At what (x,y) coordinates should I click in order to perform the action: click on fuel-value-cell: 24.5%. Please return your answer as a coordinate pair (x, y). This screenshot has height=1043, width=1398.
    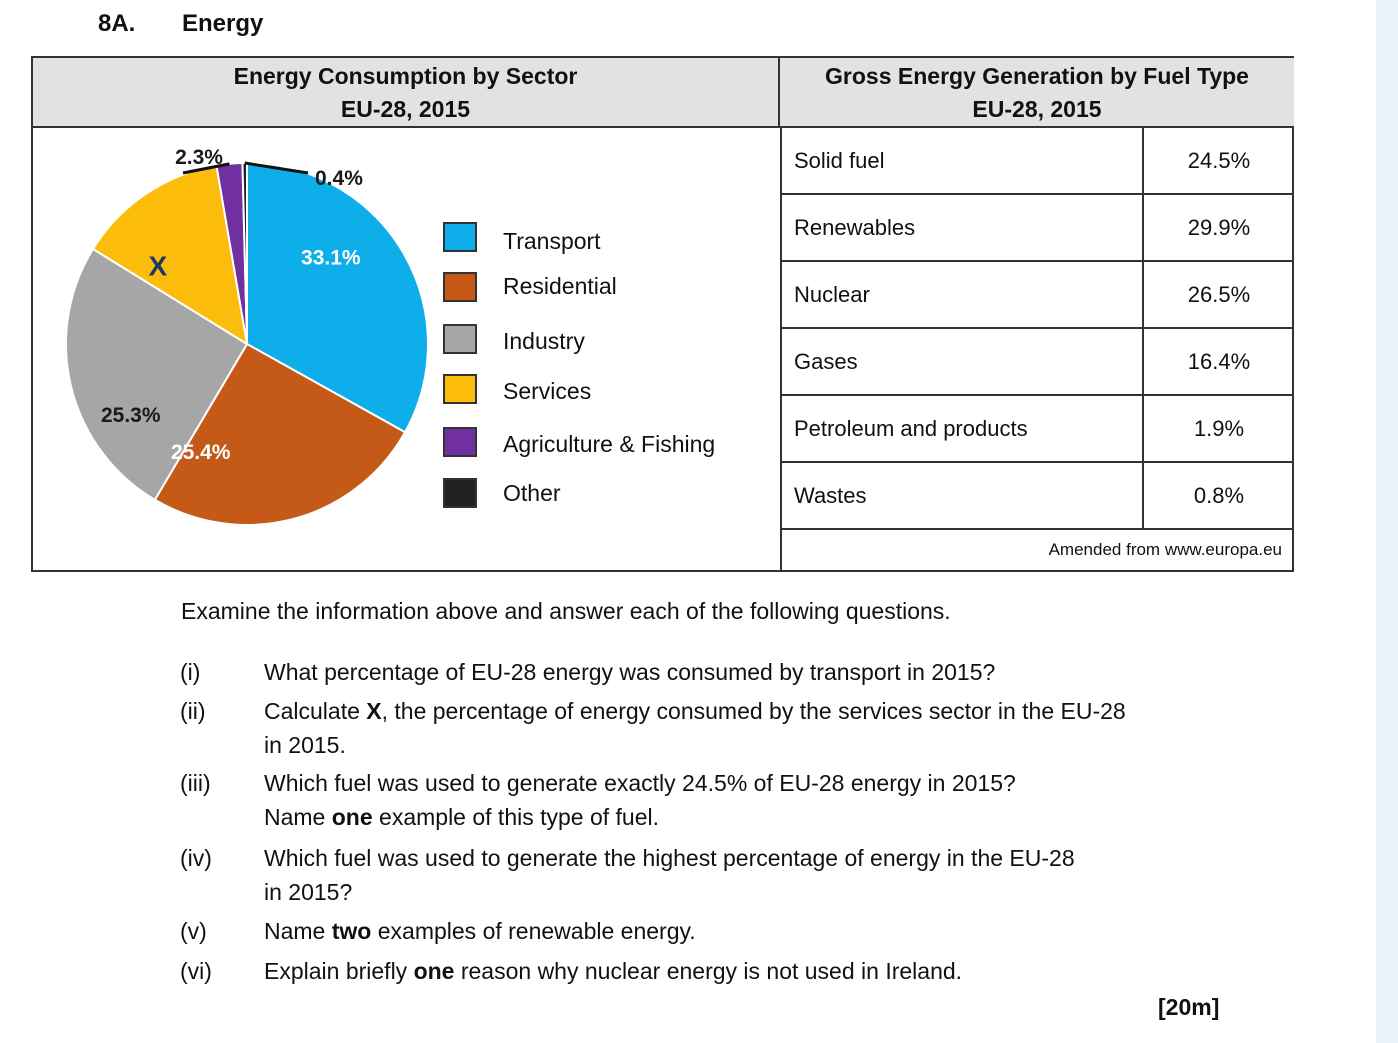
    Looking at the image, I should click on (1219, 160).